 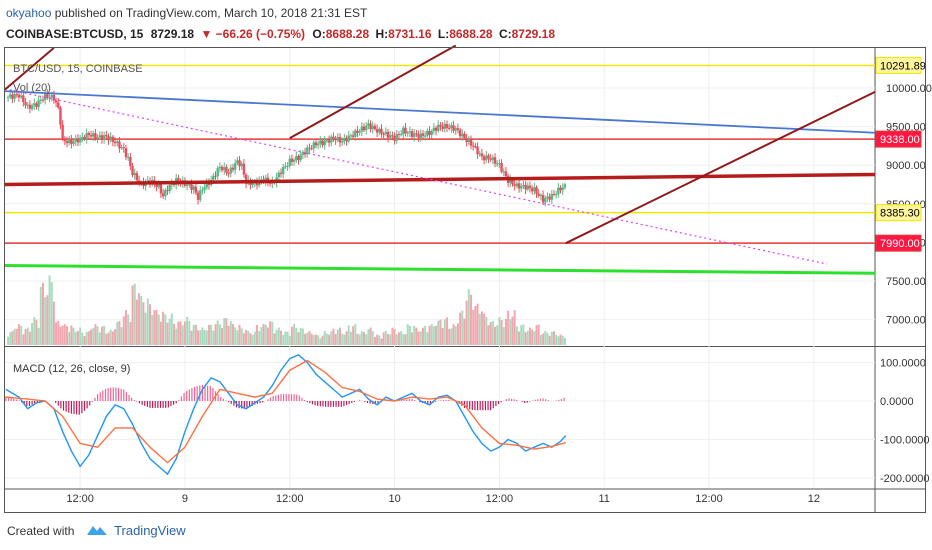 I want to click on price-level-tag, so click(x=898, y=65).